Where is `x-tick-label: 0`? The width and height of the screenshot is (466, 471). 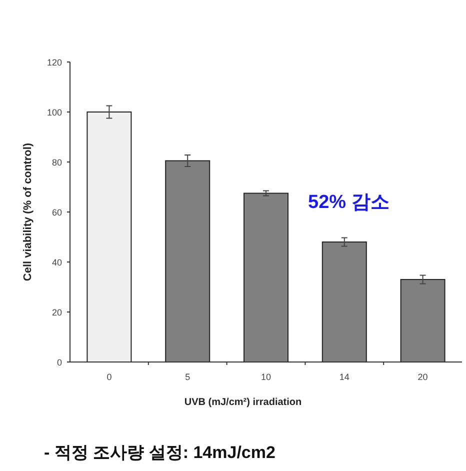
x-tick-label: 0 is located at coordinates (109, 377).